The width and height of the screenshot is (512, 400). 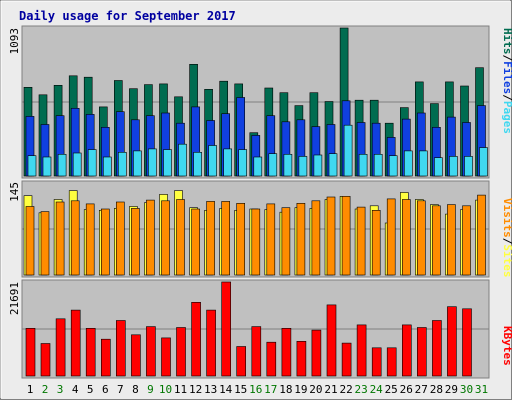 What do you see at coordinates (180, 389) in the screenshot?
I see `x-label-day-11: 11` at bounding box center [180, 389].